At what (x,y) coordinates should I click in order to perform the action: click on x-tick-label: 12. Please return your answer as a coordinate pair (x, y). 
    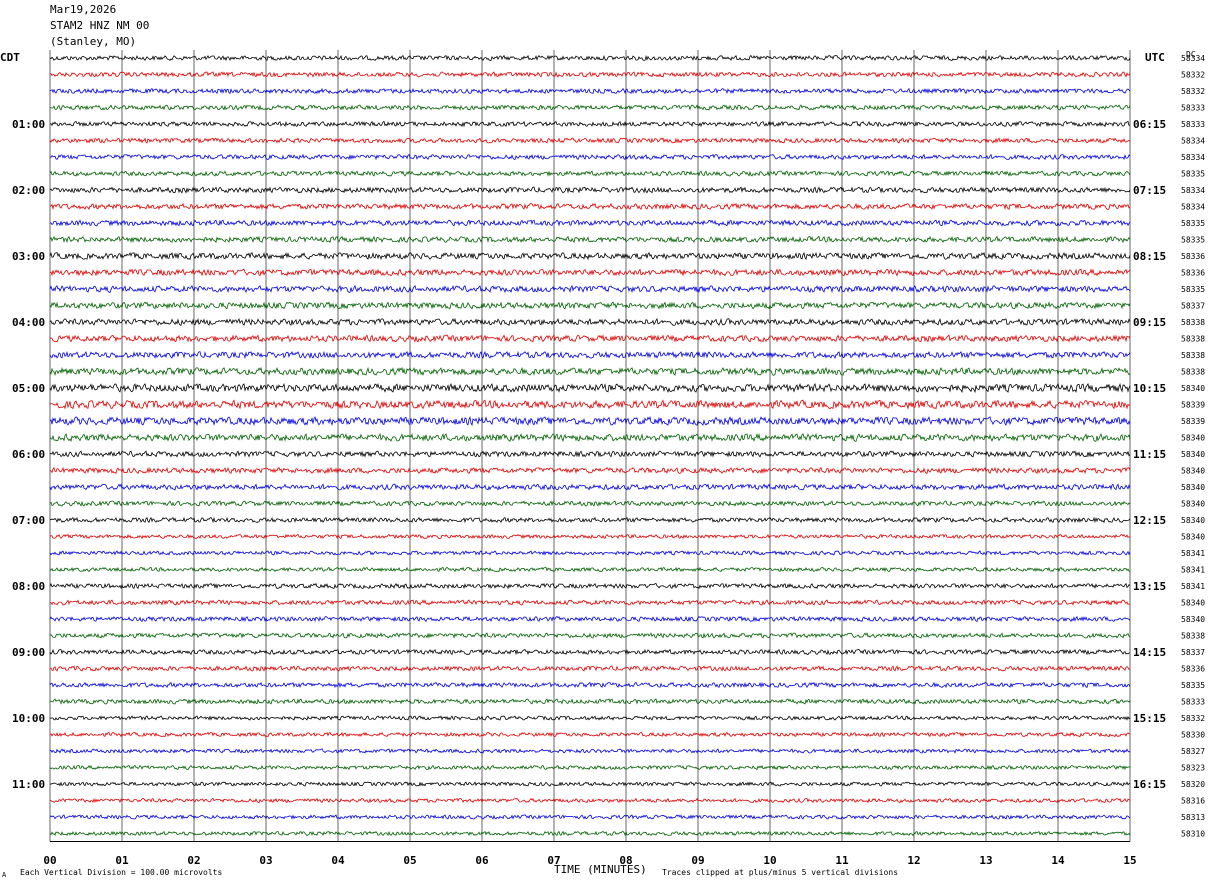
    Looking at the image, I should click on (913, 860).